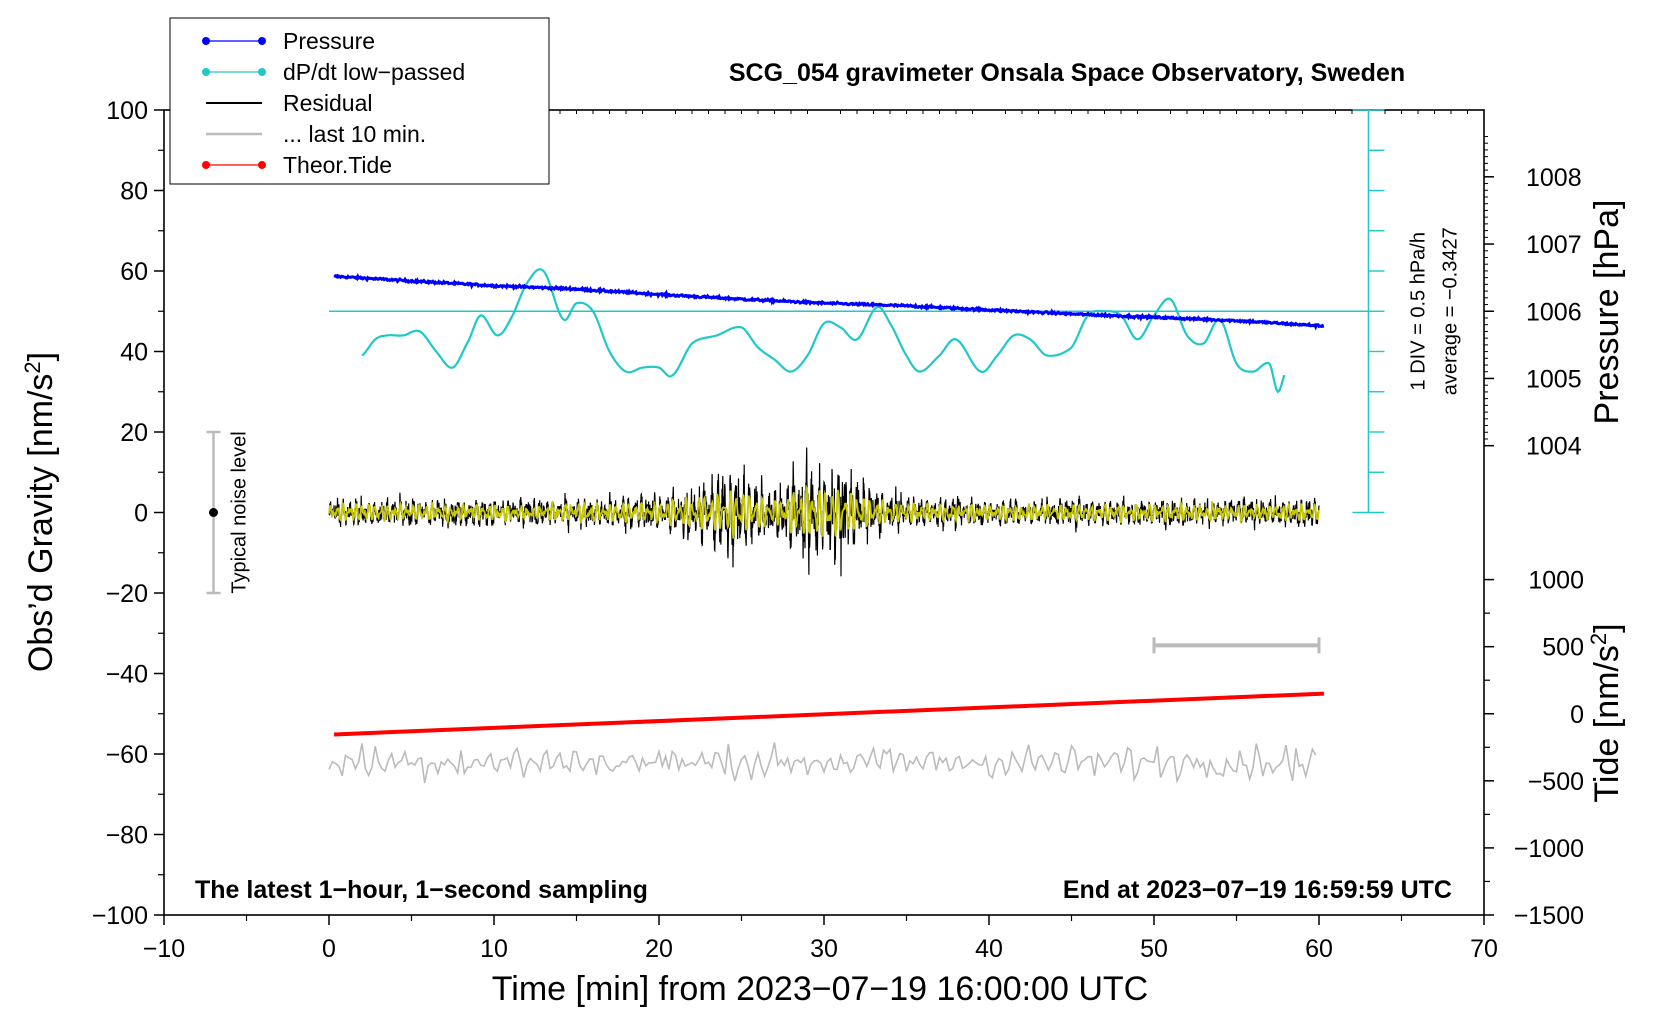 Image resolution: width=1660 pixels, height=1020 pixels. I want to click on x-tick-label: 10, so click(494, 949).